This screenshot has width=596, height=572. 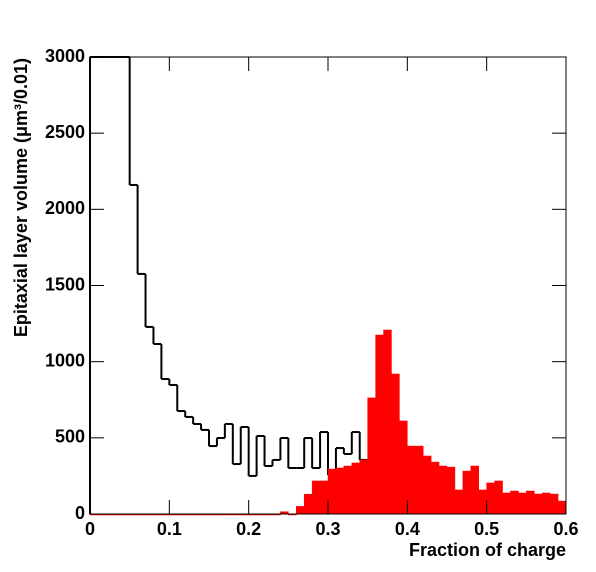 What do you see at coordinates (565, 529) in the screenshot?
I see `x-tick-label: 0.6` at bounding box center [565, 529].